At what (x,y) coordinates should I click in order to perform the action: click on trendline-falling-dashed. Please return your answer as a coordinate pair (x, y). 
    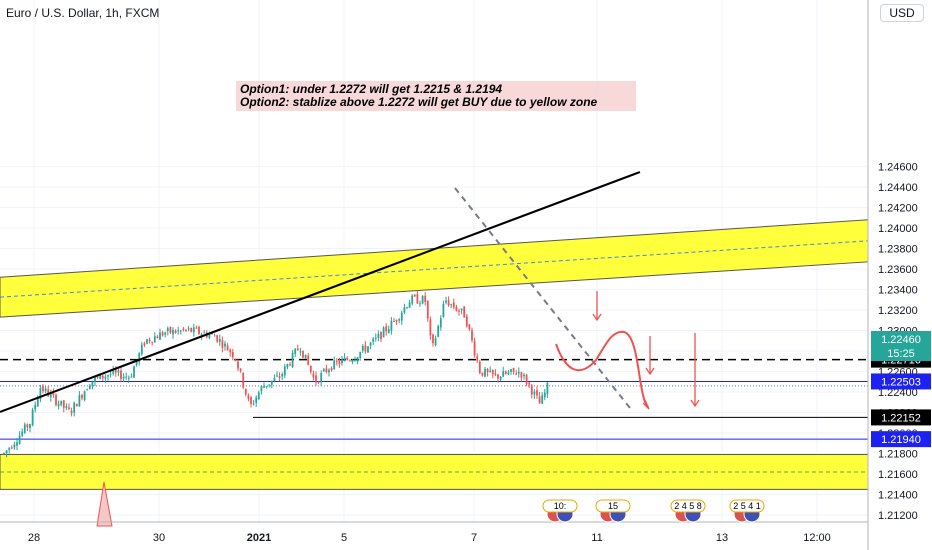
    Looking at the image, I should click on (542, 298).